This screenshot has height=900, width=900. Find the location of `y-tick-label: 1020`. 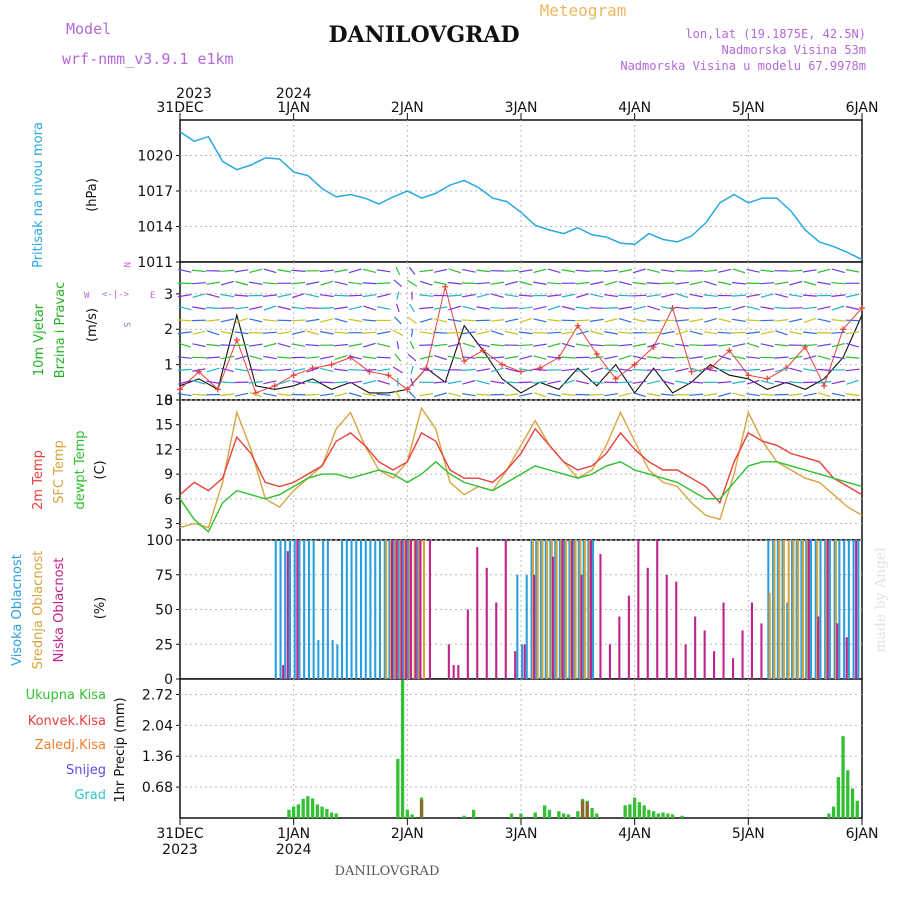

y-tick-label: 1020 is located at coordinates (155, 157).